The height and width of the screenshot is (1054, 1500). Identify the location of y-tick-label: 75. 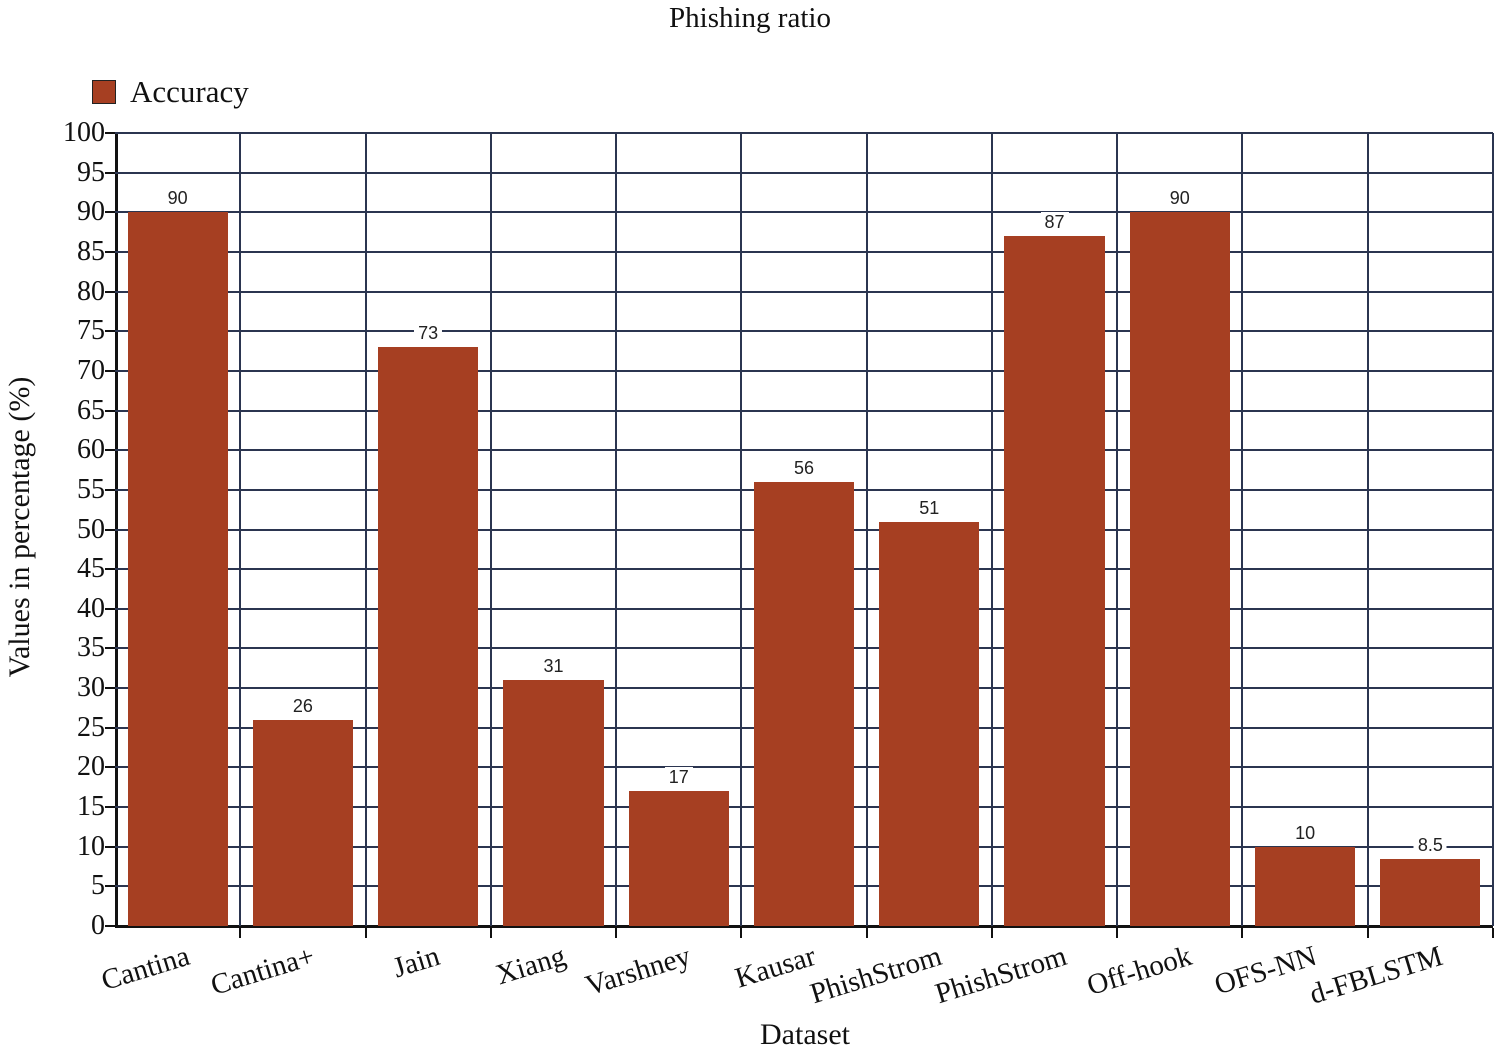
(91, 331).